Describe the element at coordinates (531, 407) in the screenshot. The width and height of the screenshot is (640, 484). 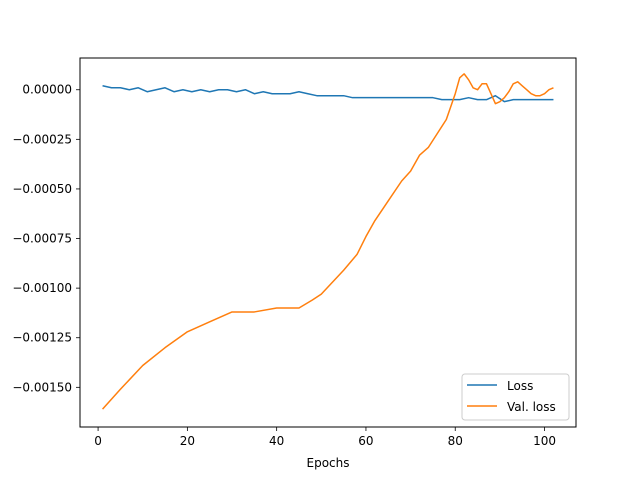
I see `legend-label-val-loss: Val. loss` at that location.